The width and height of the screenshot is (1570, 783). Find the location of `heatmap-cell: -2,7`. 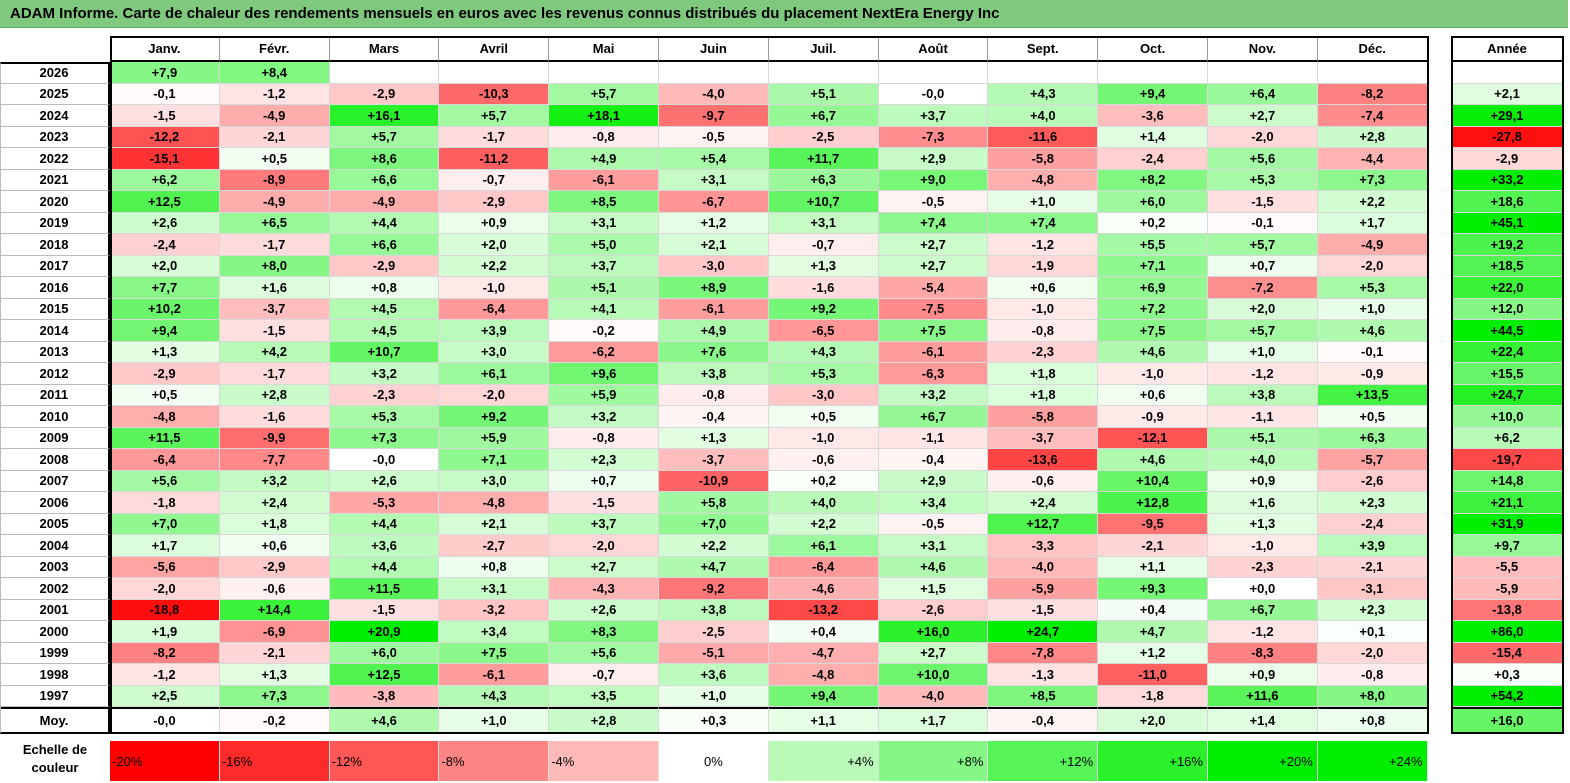

heatmap-cell: -2,7 is located at coordinates (494, 546).